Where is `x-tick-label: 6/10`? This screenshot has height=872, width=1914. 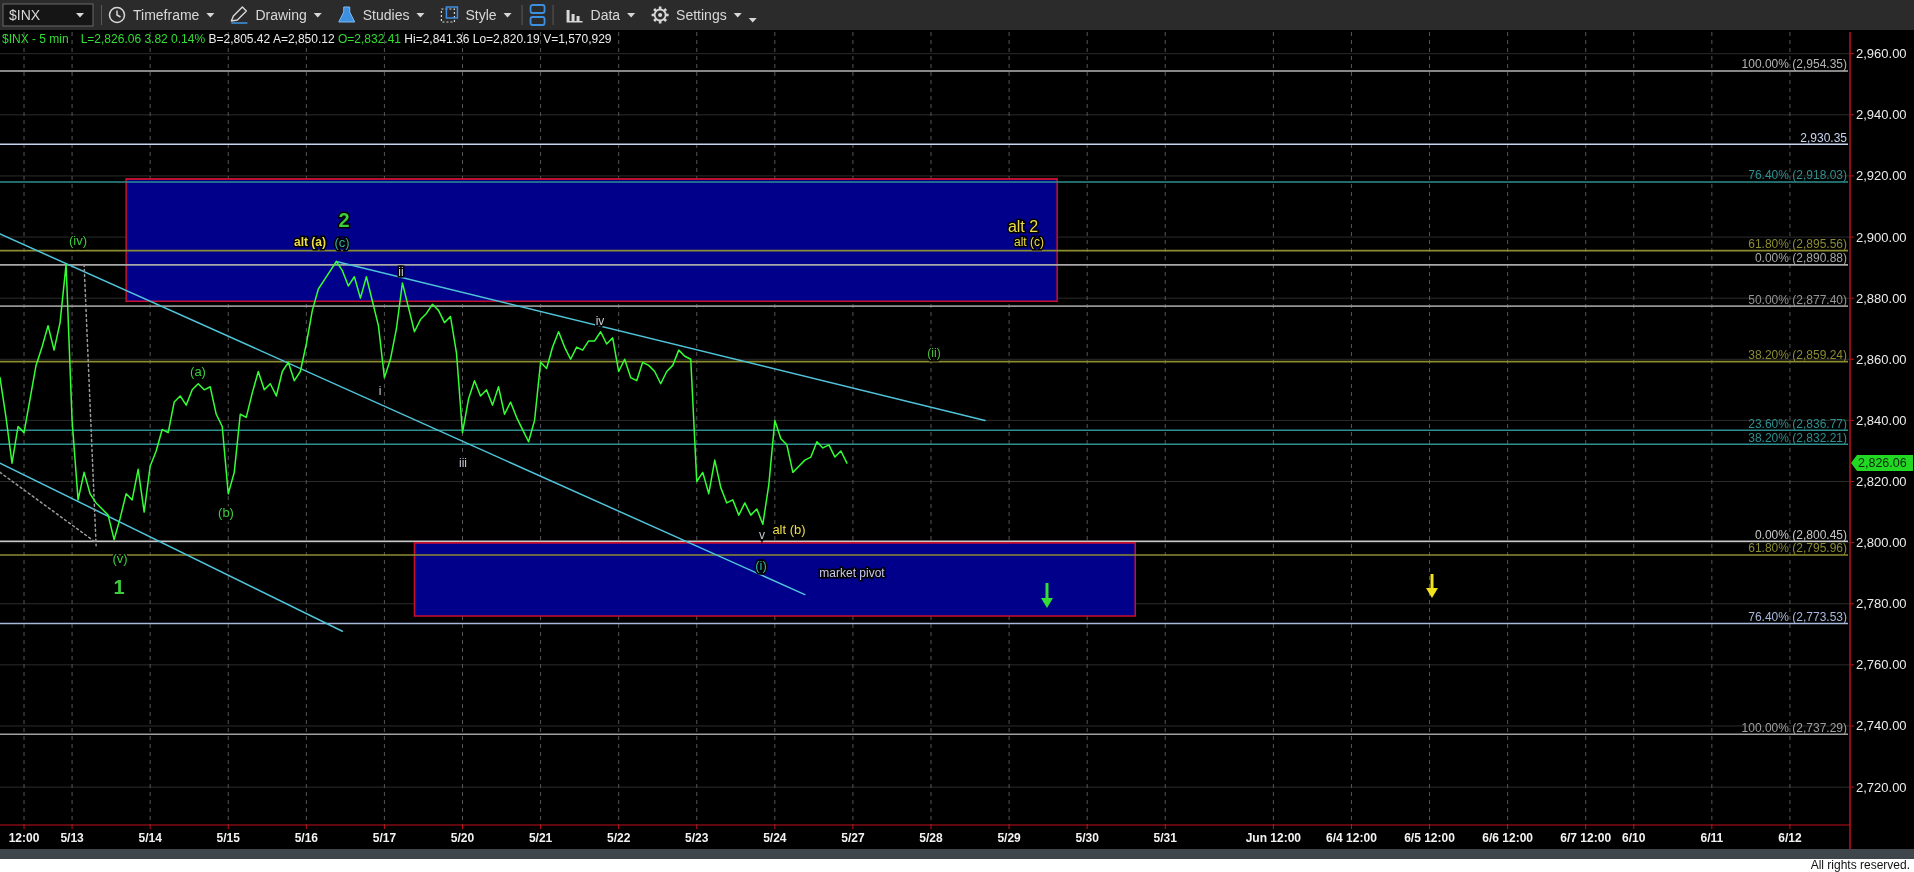 x-tick-label: 6/10 is located at coordinates (1634, 838).